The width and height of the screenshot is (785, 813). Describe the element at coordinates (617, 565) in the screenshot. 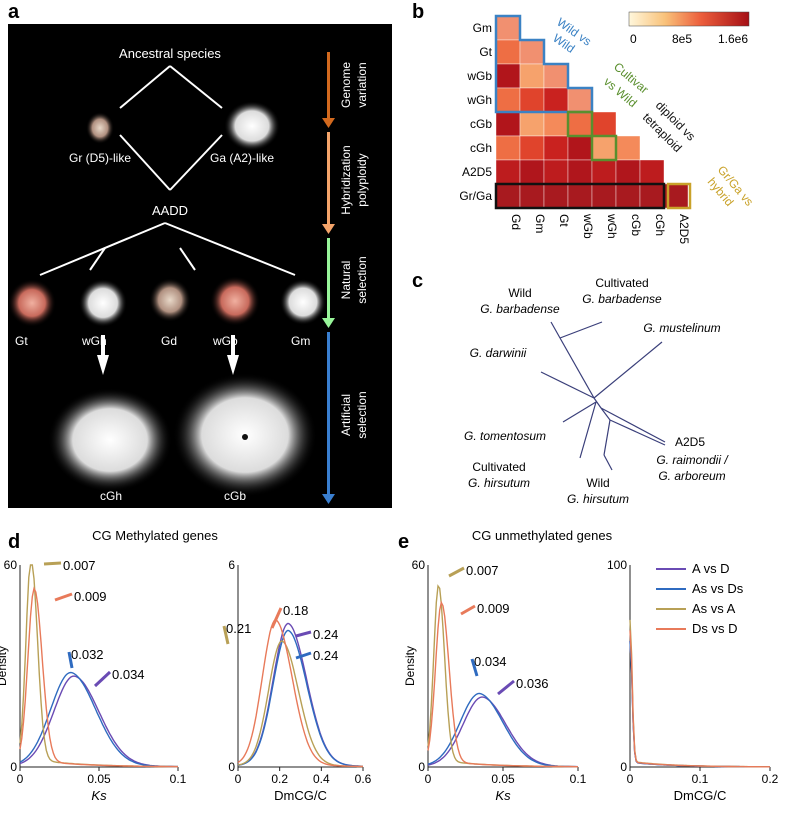

I see `y-tick-label: 100` at that location.